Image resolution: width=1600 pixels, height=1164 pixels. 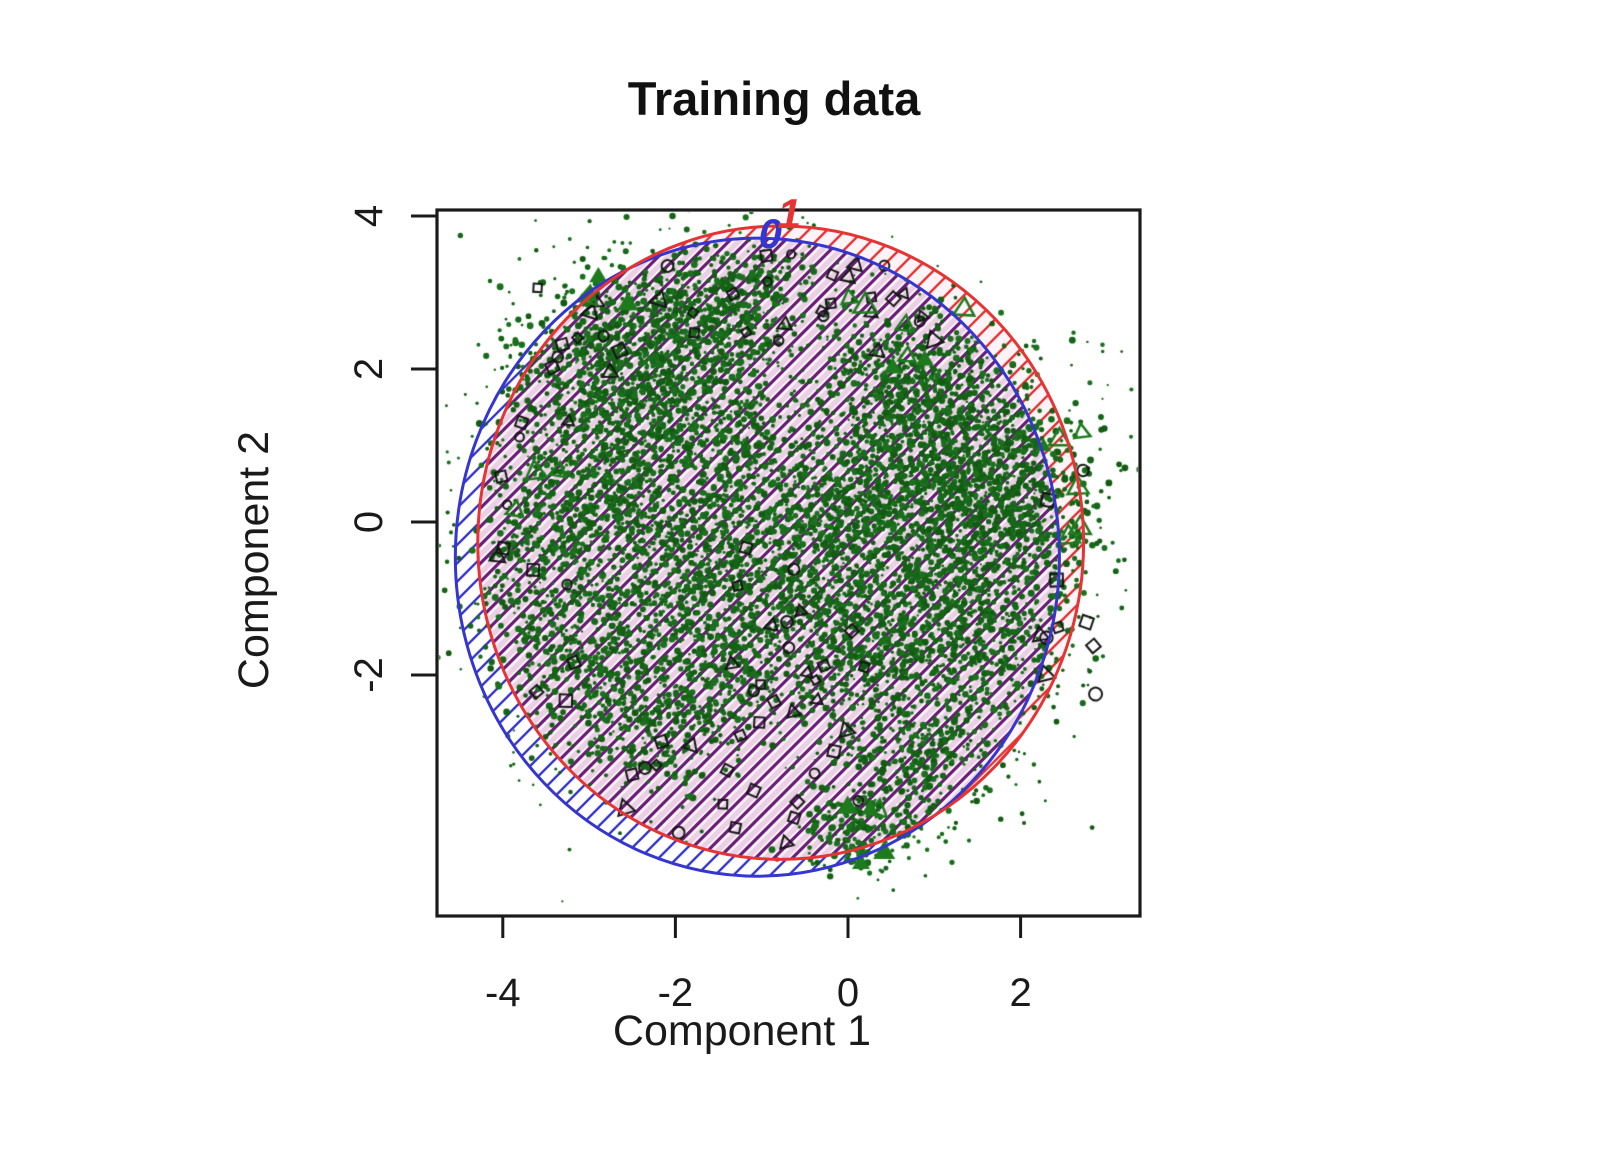 What do you see at coordinates (770, 233) in the screenshot?
I see `class0-label: 0` at bounding box center [770, 233].